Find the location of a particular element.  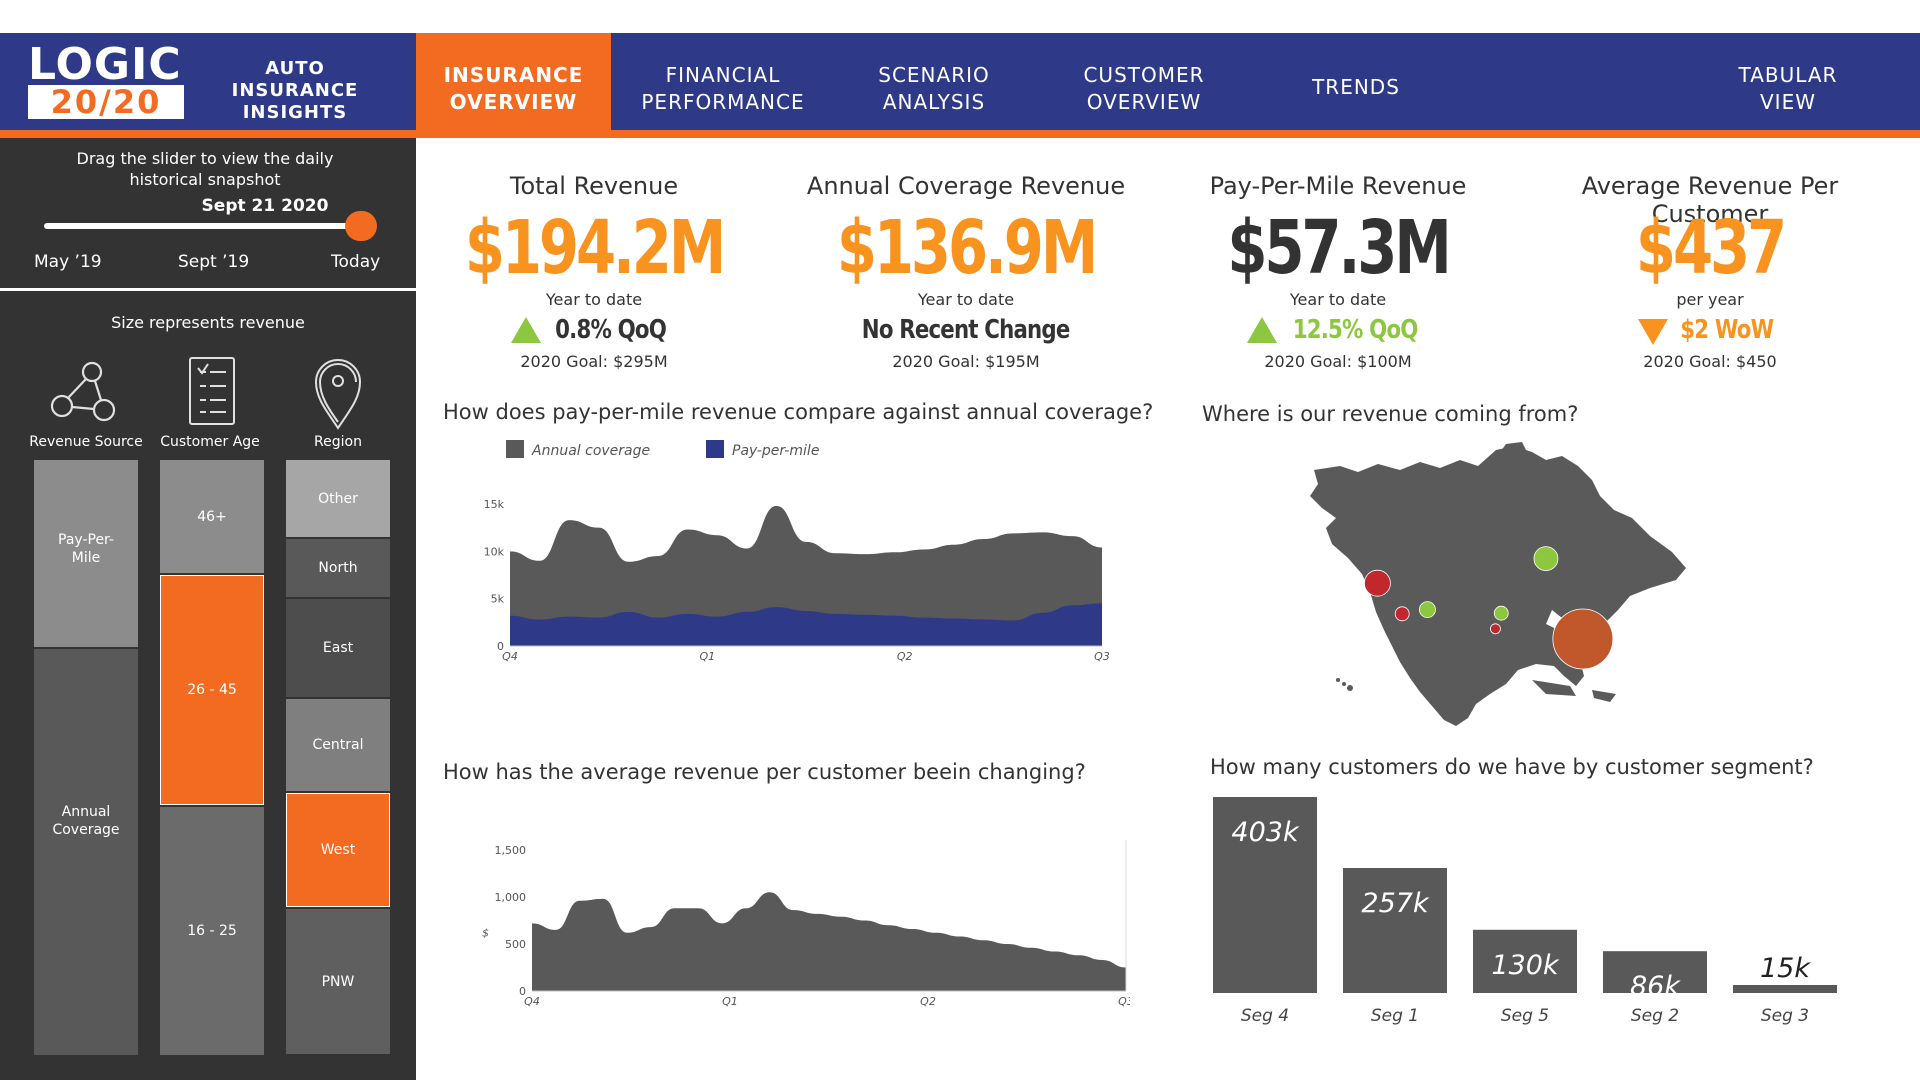

kpi-change-row: $2 WoW is located at coordinates (1710, 330).